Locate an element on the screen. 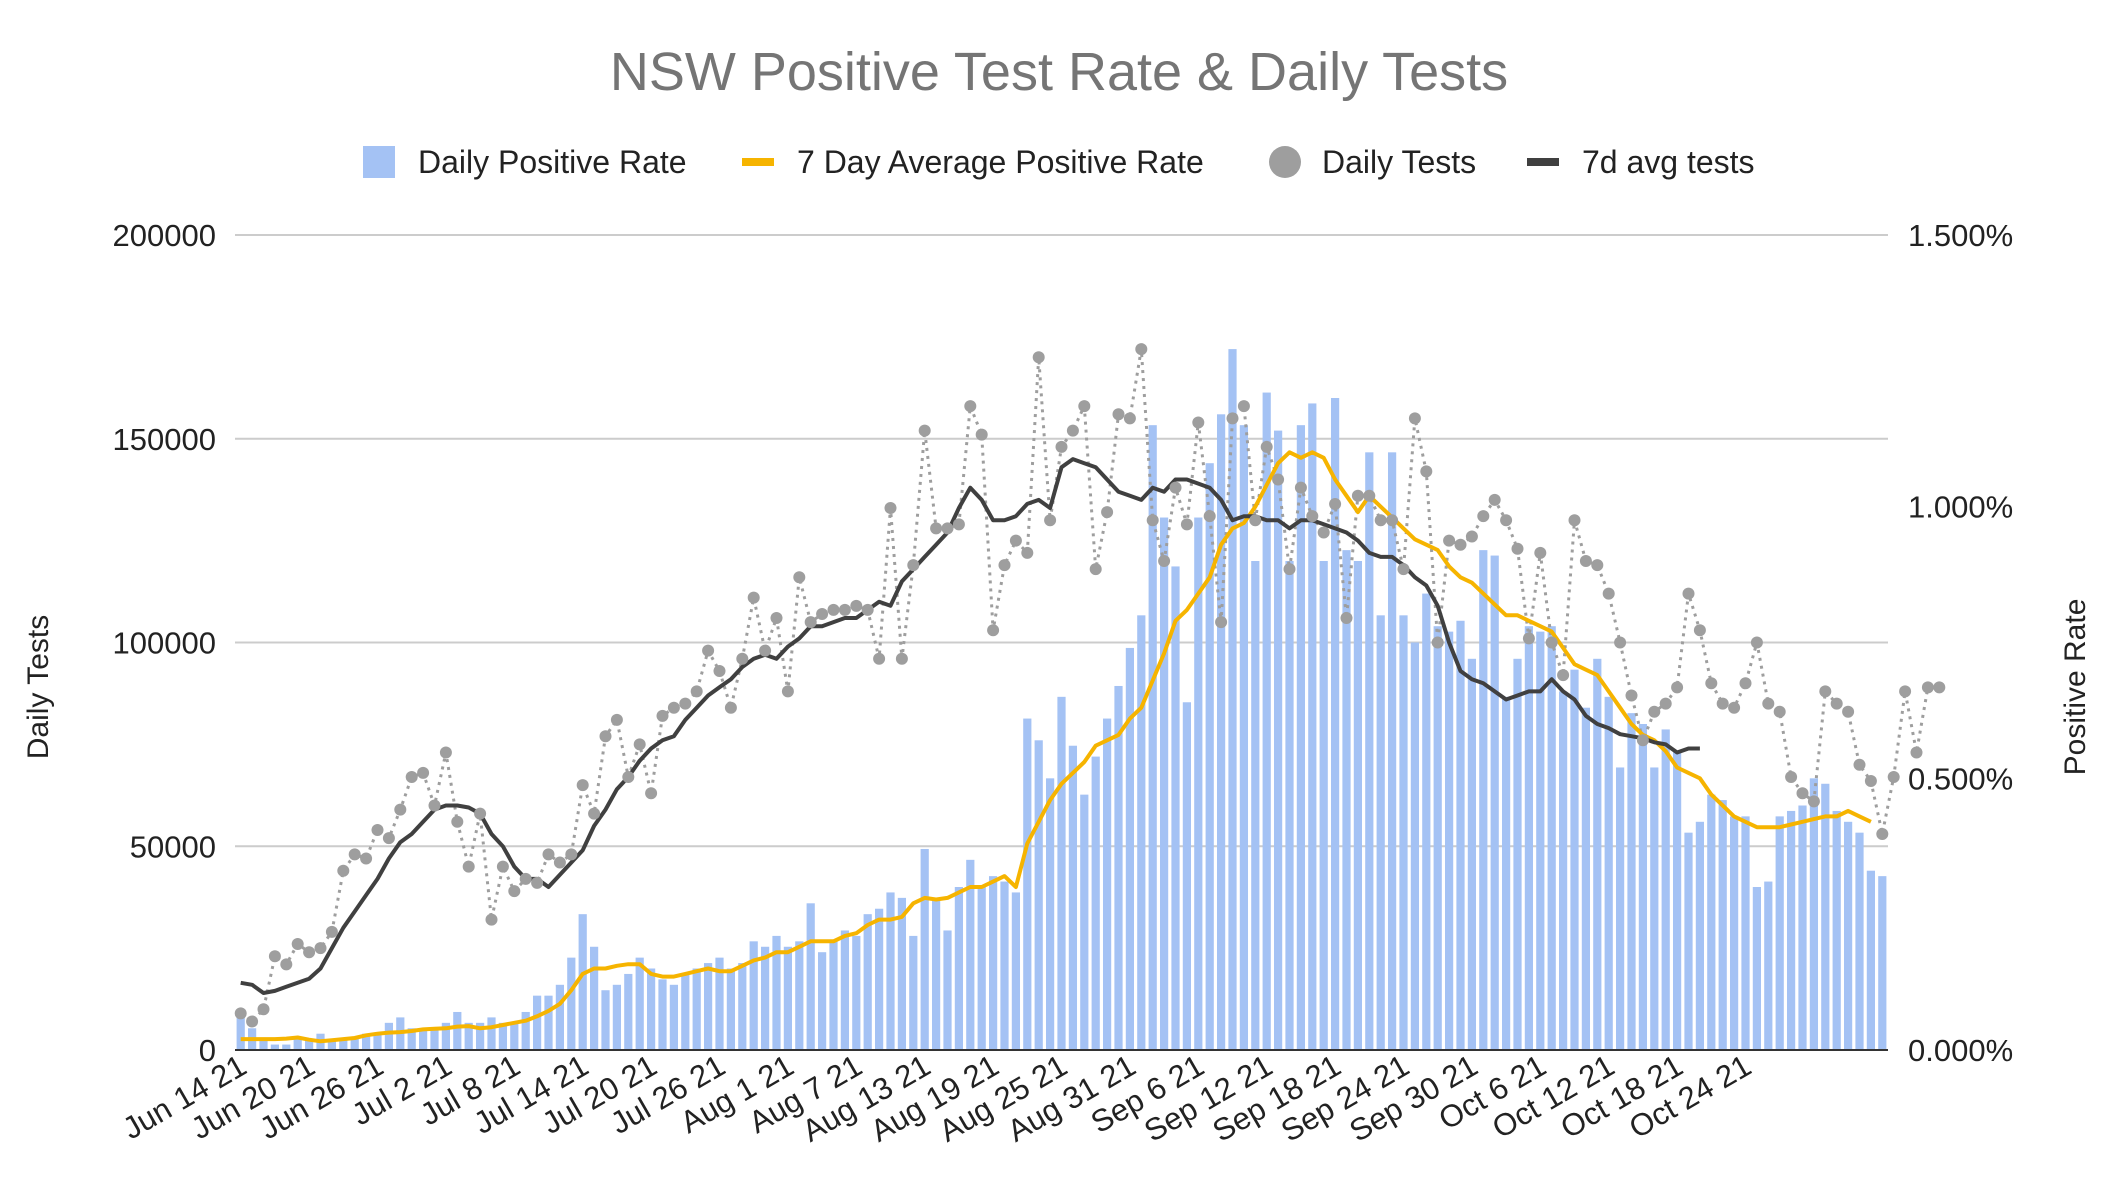 The image size is (2118, 1189). left-tick-label: 0 is located at coordinates (207, 1050).